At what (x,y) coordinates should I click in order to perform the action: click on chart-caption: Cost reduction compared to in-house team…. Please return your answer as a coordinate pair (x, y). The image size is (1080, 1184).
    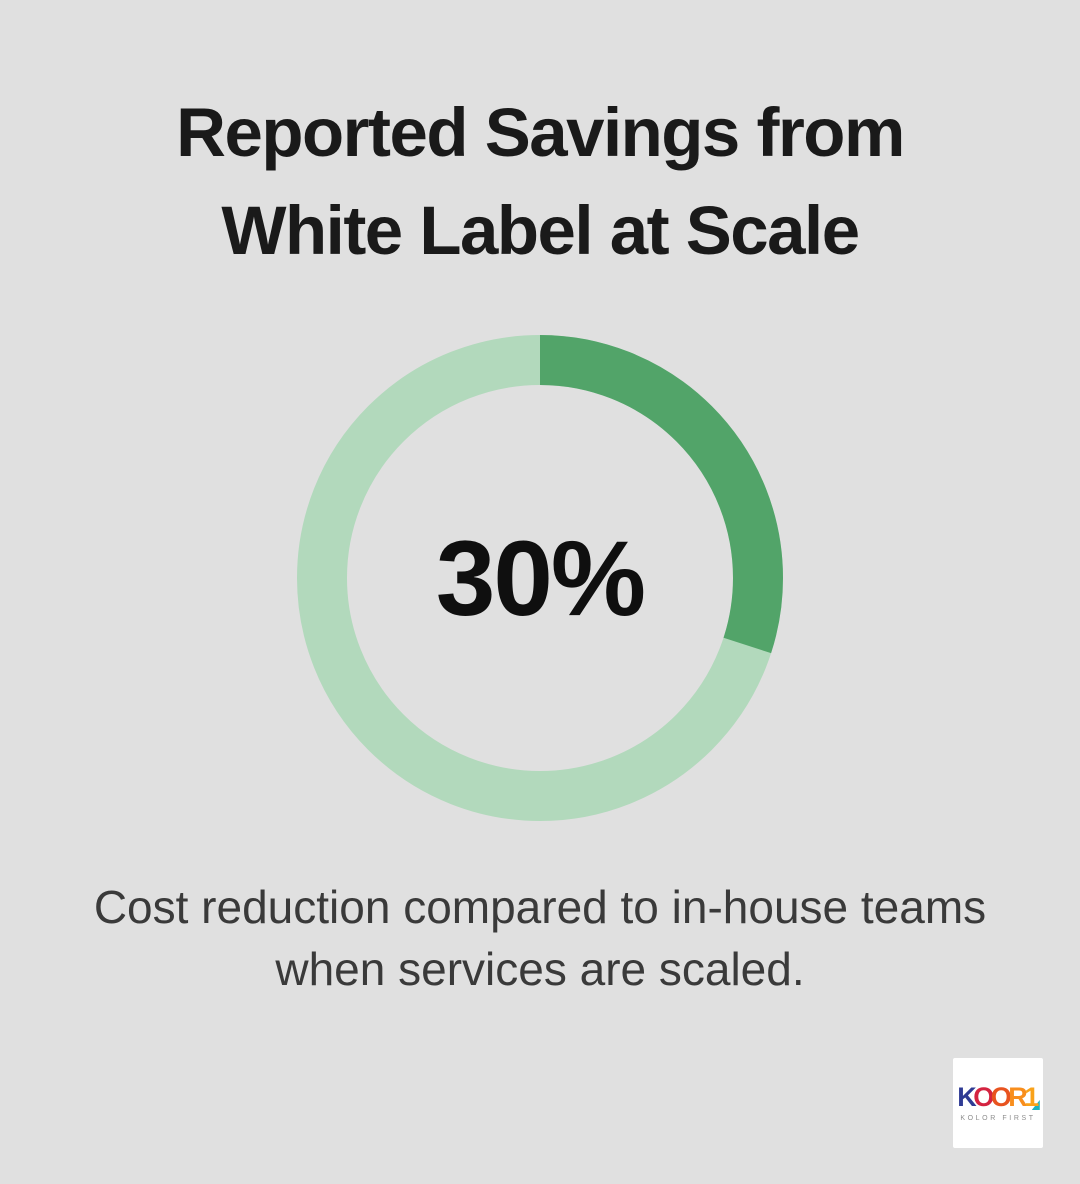
    Looking at the image, I should click on (540, 938).